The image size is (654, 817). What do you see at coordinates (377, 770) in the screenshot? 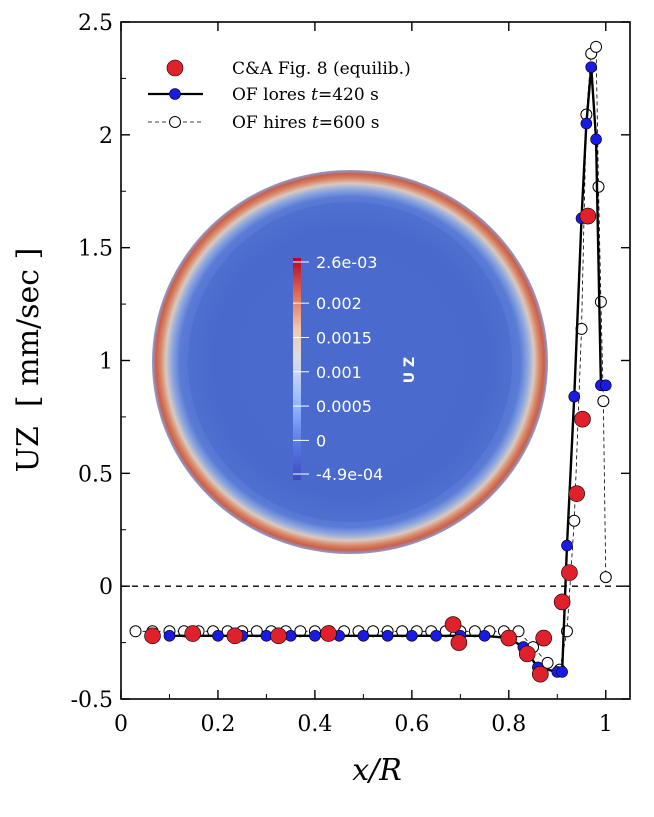
I see `x-axis-title: x/R` at bounding box center [377, 770].